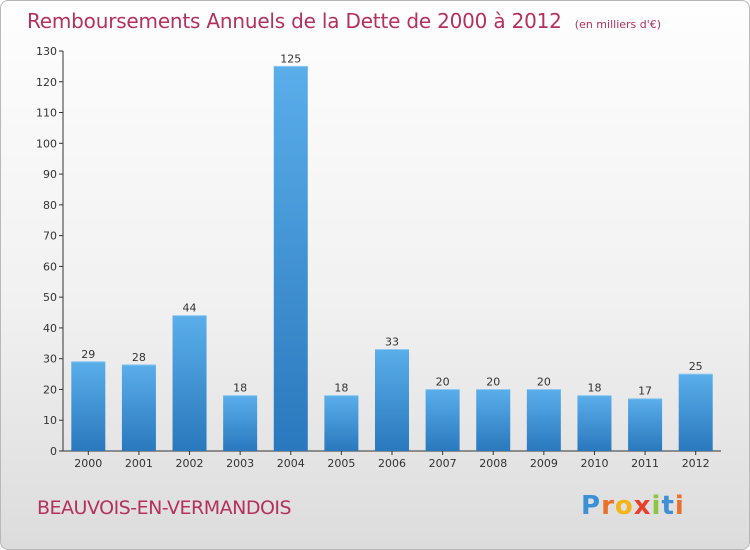  I want to click on logo-letter: r, so click(608, 506).